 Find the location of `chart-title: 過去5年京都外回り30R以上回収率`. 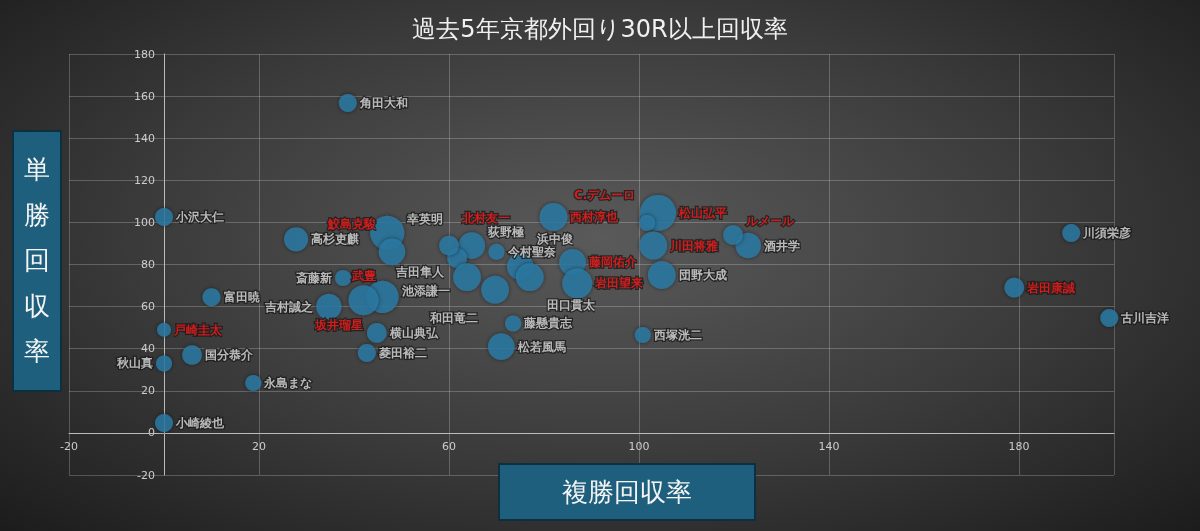

chart-title: 過去5年京都外回り30R以上回収率 is located at coordinates (600, 29).